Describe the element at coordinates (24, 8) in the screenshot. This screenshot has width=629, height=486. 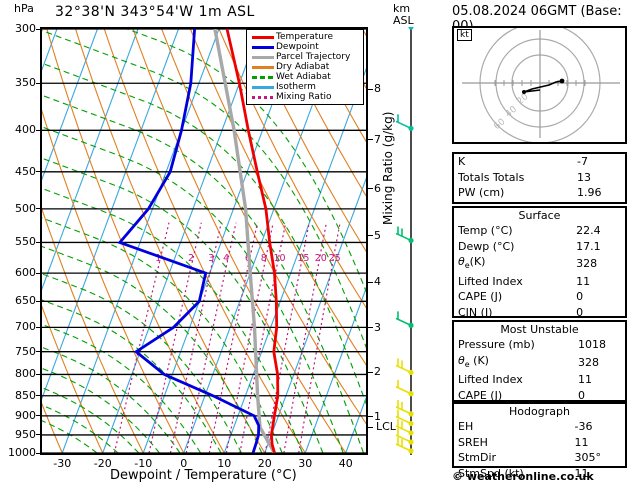
I see `pressure-unit-label: hPa` at that location.